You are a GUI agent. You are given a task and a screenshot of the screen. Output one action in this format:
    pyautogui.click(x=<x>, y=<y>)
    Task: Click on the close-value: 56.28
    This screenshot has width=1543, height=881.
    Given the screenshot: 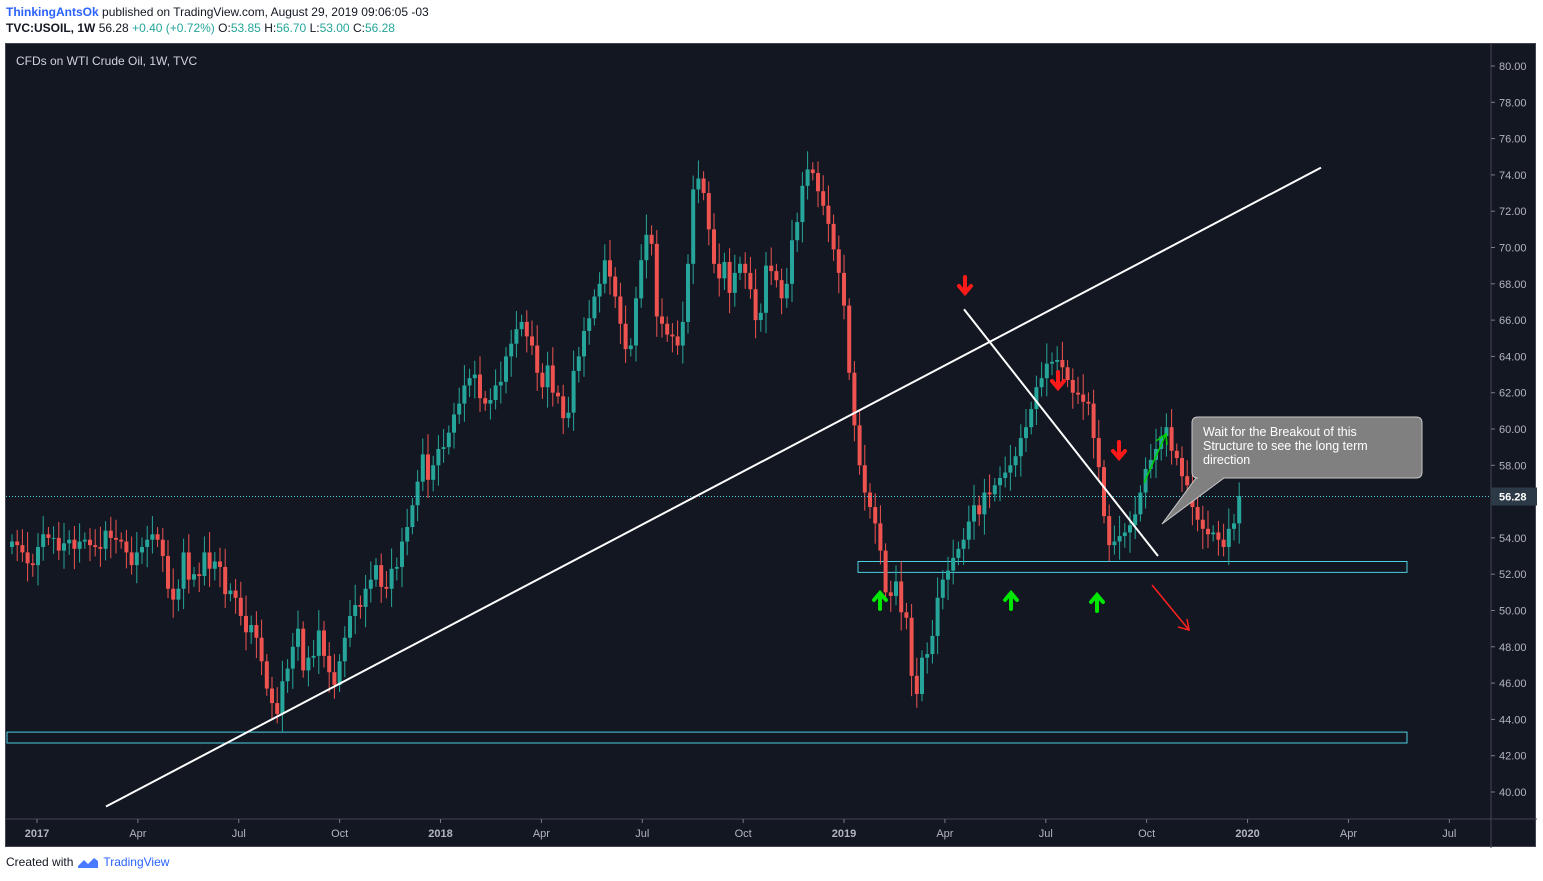 What is the action you would take?
    pyautogui.click(x=379, y=28)
    